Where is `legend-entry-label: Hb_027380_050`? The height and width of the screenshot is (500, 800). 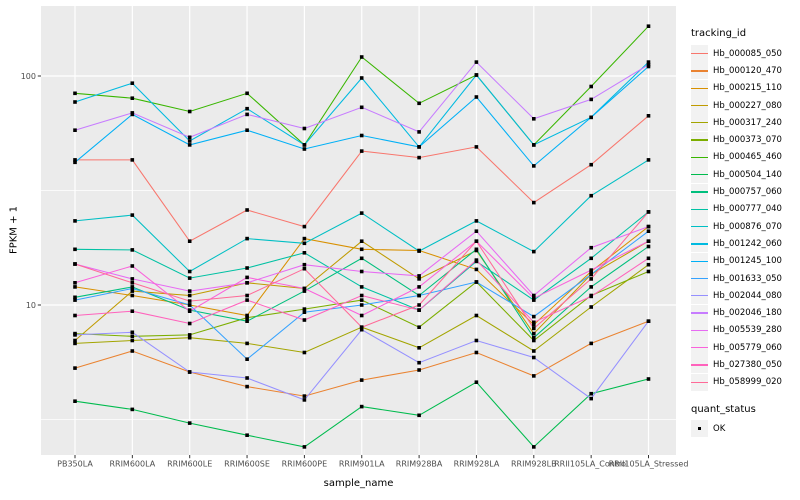
legend-entry-label: Hb_027380_050 is located at coordinates (747, 364).